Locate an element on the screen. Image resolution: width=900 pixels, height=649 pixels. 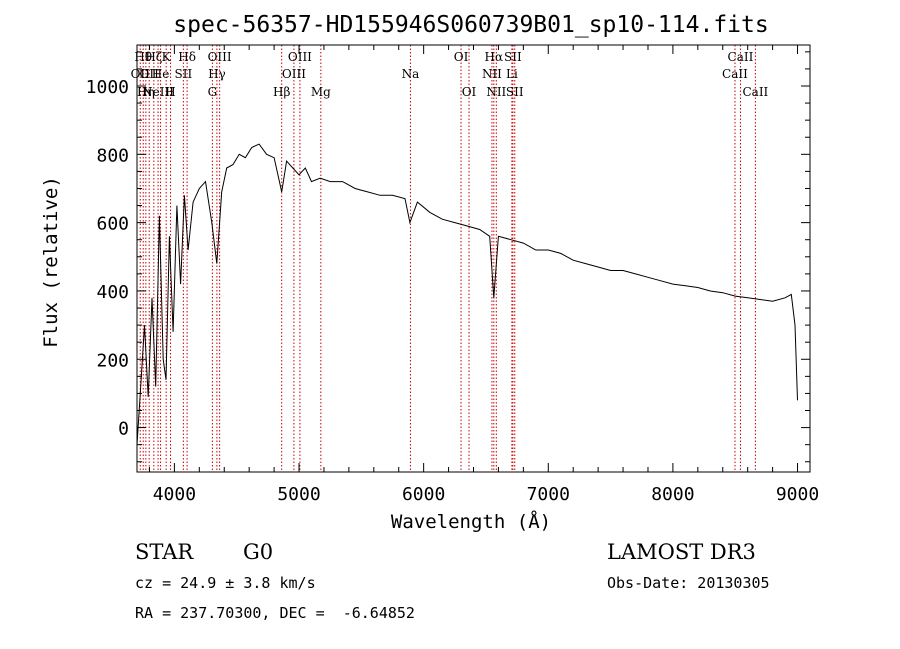
line-marker-label: Hζ is located at coordinates (153, 57).